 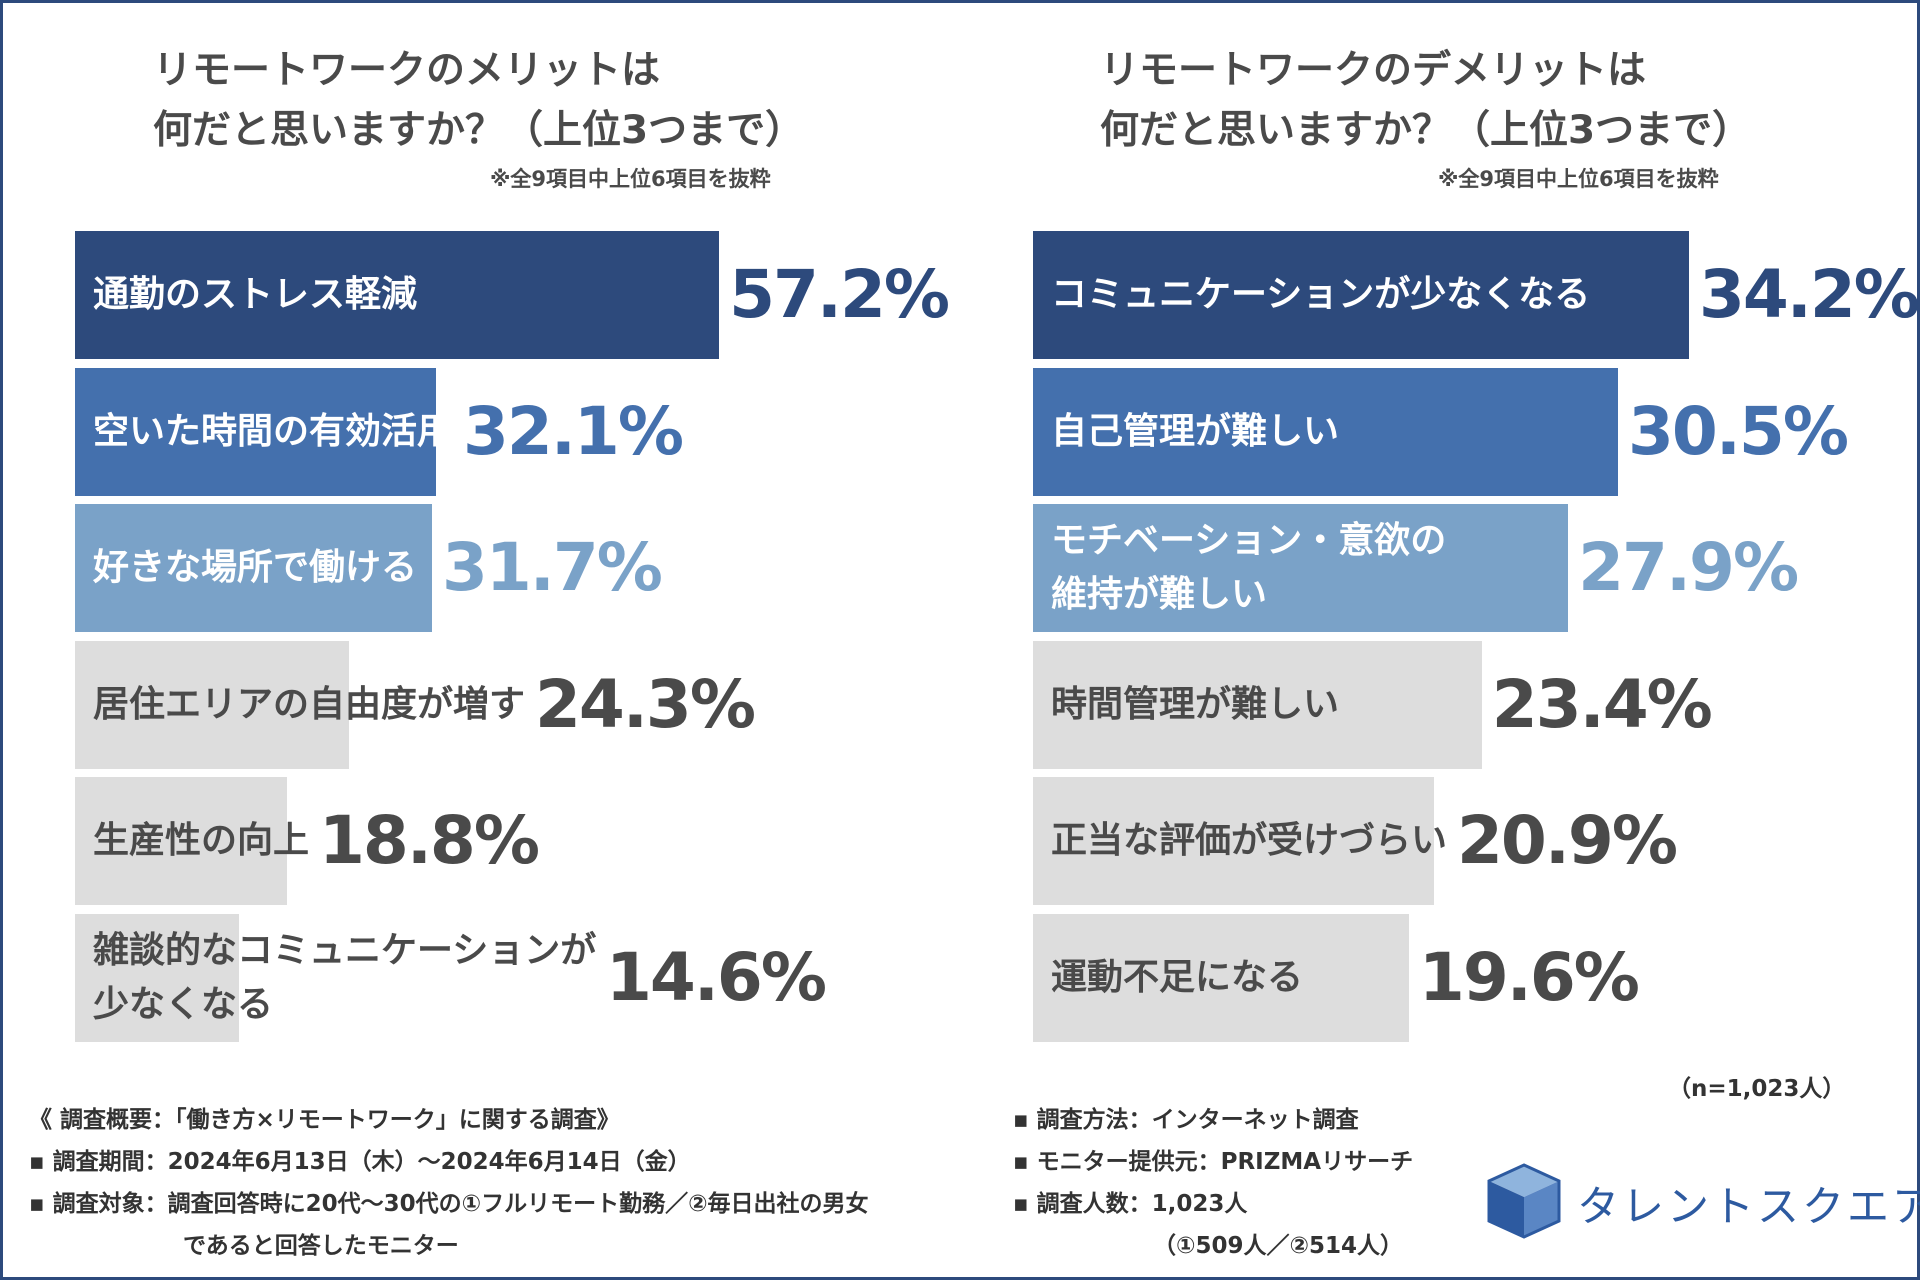 I want to click on bar-value-label-3: 31.7%, so click(x=552, y=567).